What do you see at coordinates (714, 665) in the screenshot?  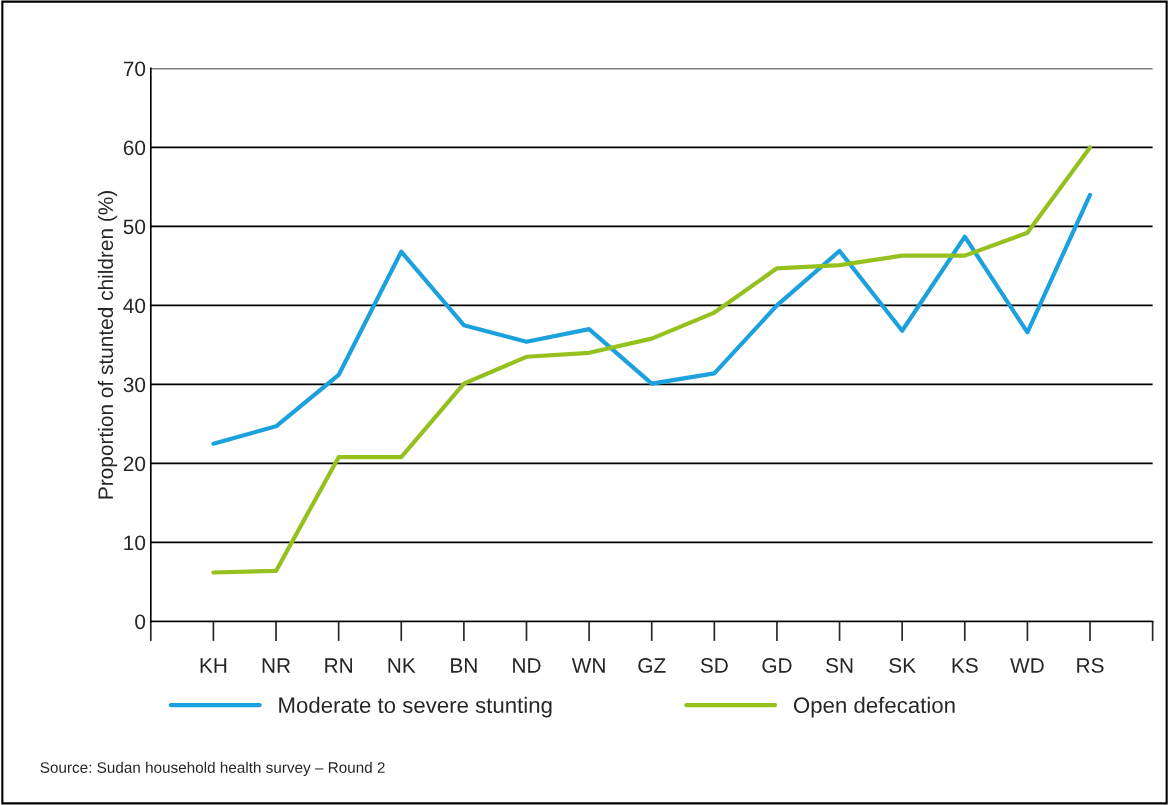 I see `x-tick-label: SD` at bounding box center [714, 665].